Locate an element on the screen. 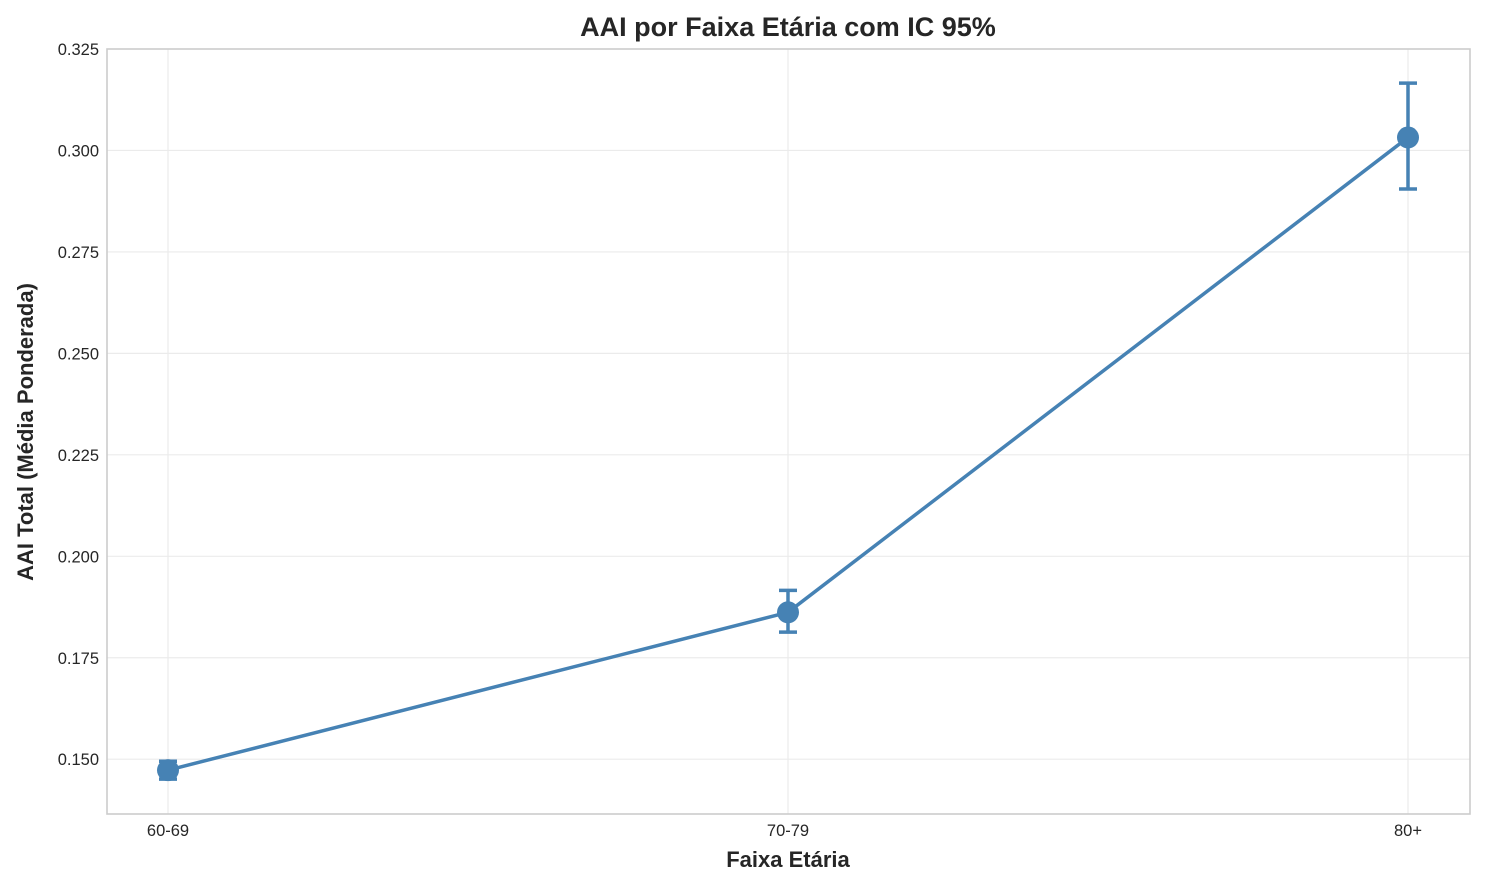 The height and width of the screenshot is (892, 1485). y-tick-label: 0.175 is located at coordinates (78, 659).